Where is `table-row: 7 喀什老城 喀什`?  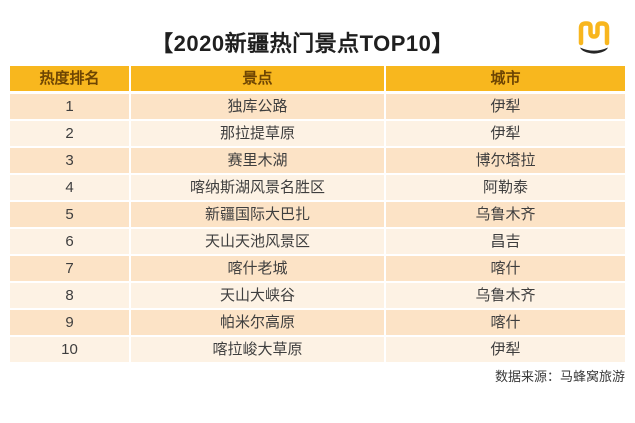
table-row: 7 喀什老城 喀什 is located at coordinates (317, 269).